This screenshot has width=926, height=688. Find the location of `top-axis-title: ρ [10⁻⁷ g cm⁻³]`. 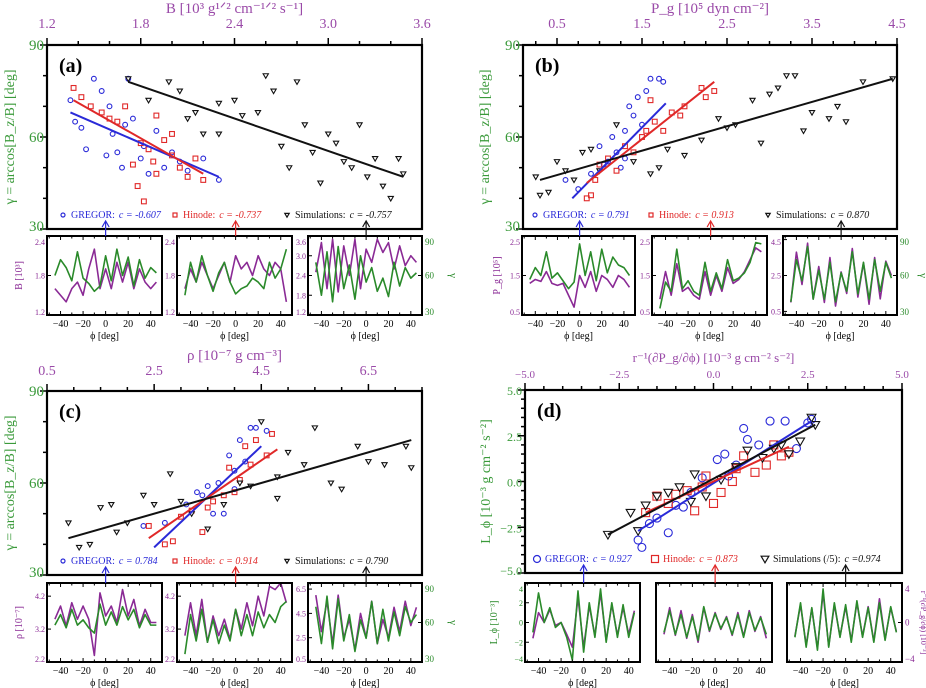

top-axis-title: ρ [10⁻⁷ g cm⁻³] is located at coordinates (234, 356).